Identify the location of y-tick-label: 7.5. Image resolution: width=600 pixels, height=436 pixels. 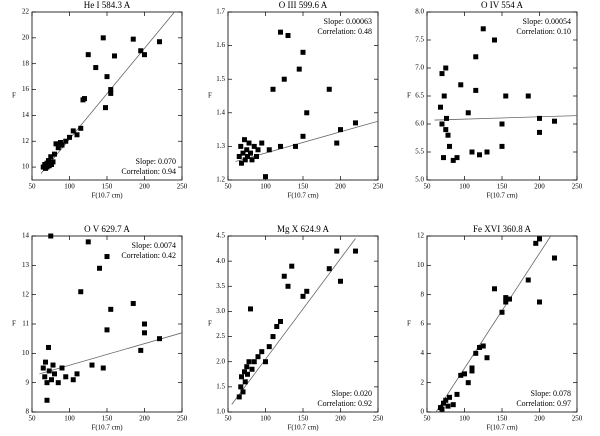
(419, 40).